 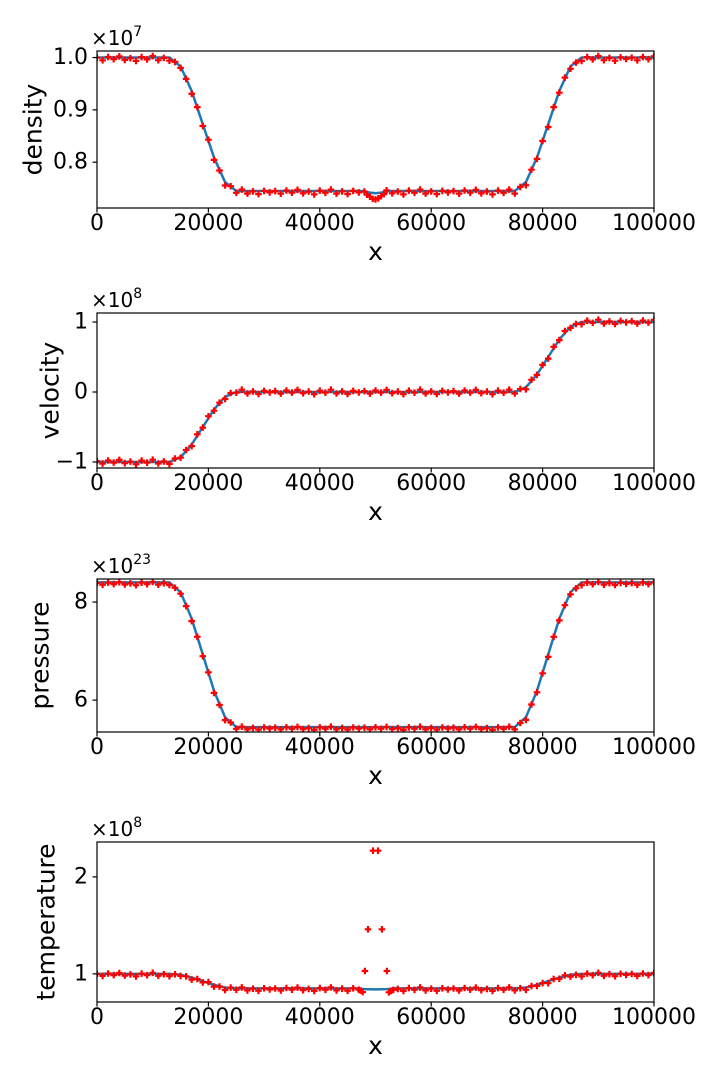 What do you see at coordinates (320, 747) in the screenshot?
I see `pressure-x-tick-label: 40000` at bounding box center [320, 747].